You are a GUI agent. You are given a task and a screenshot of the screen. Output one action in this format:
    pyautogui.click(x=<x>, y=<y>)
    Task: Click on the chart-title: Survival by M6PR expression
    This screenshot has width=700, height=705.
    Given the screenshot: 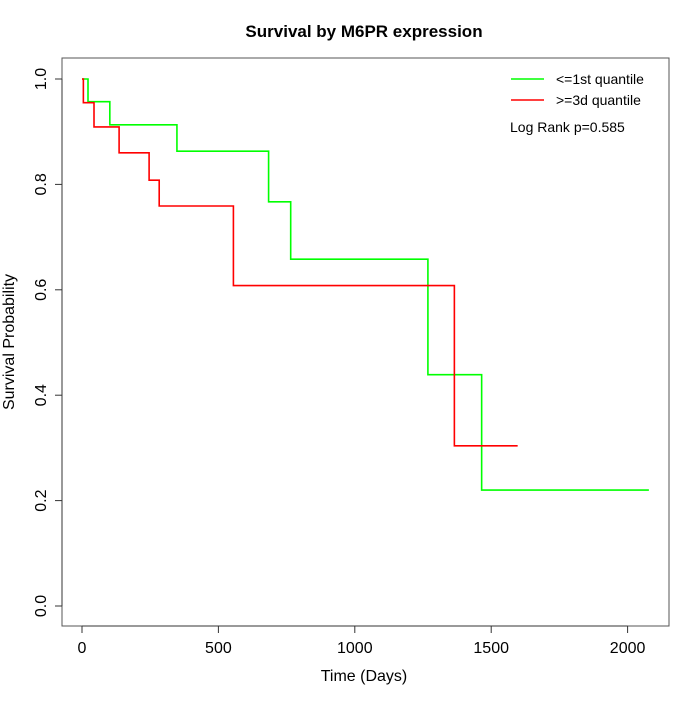 What is the action you would take?
    pyautogui.click(x=363, y=31)
    